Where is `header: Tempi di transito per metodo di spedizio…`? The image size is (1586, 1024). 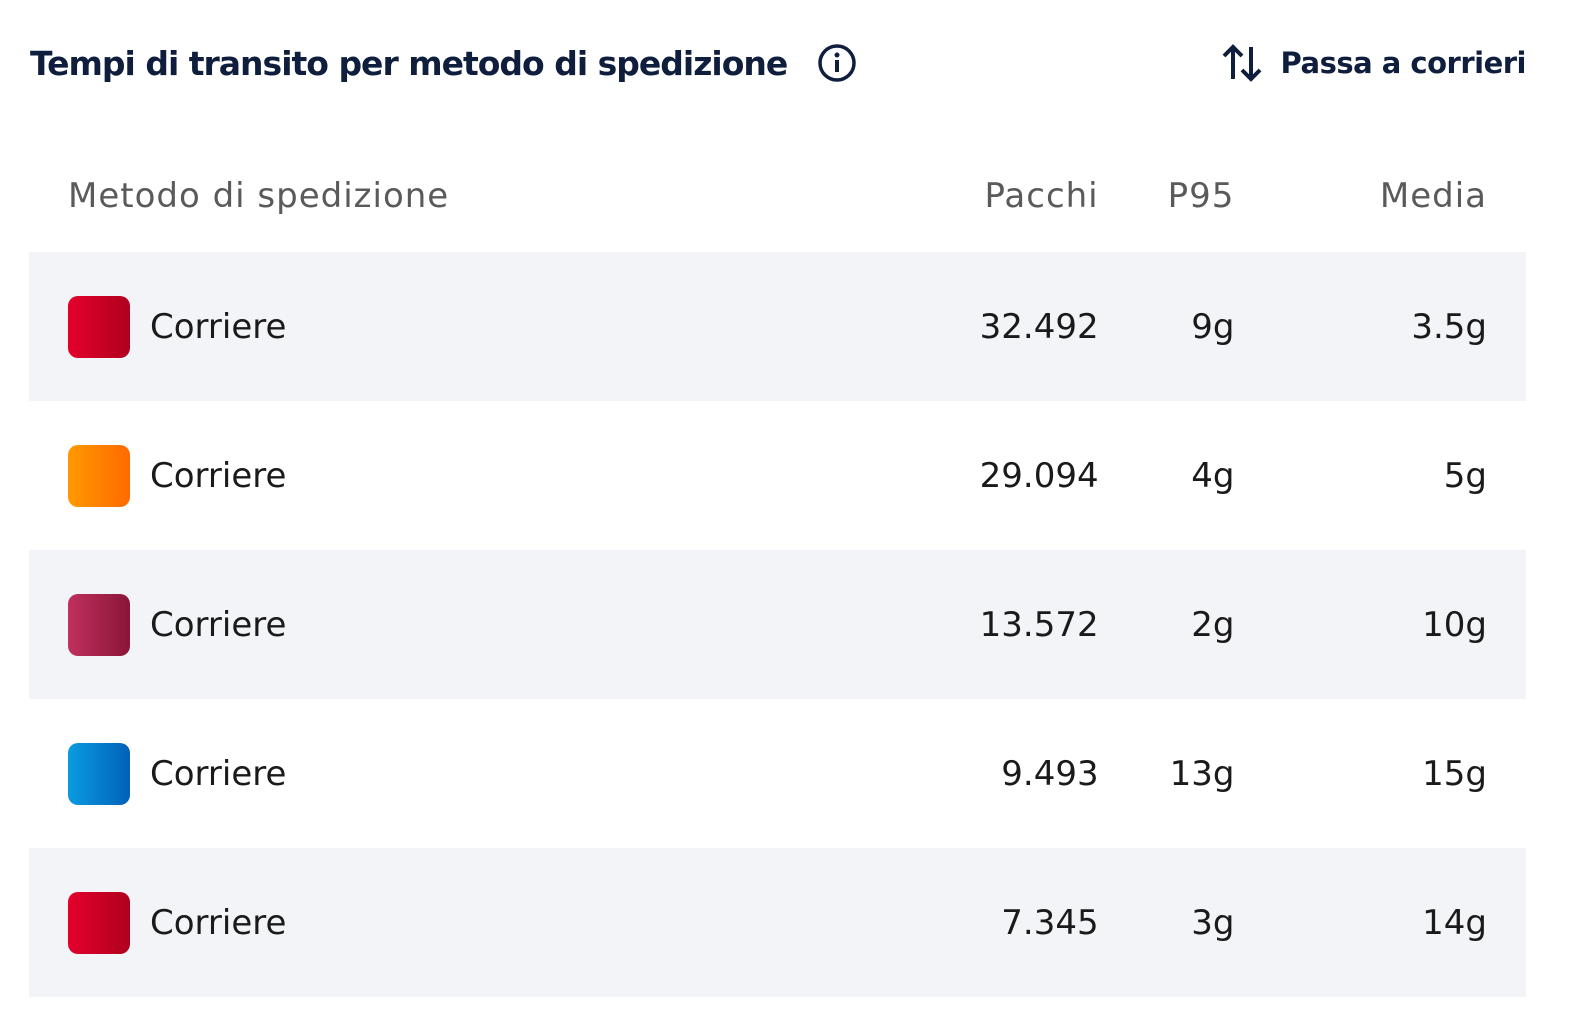 header: Tempi di transito per metodo di spedizio… is located at coordinates (778, 63).